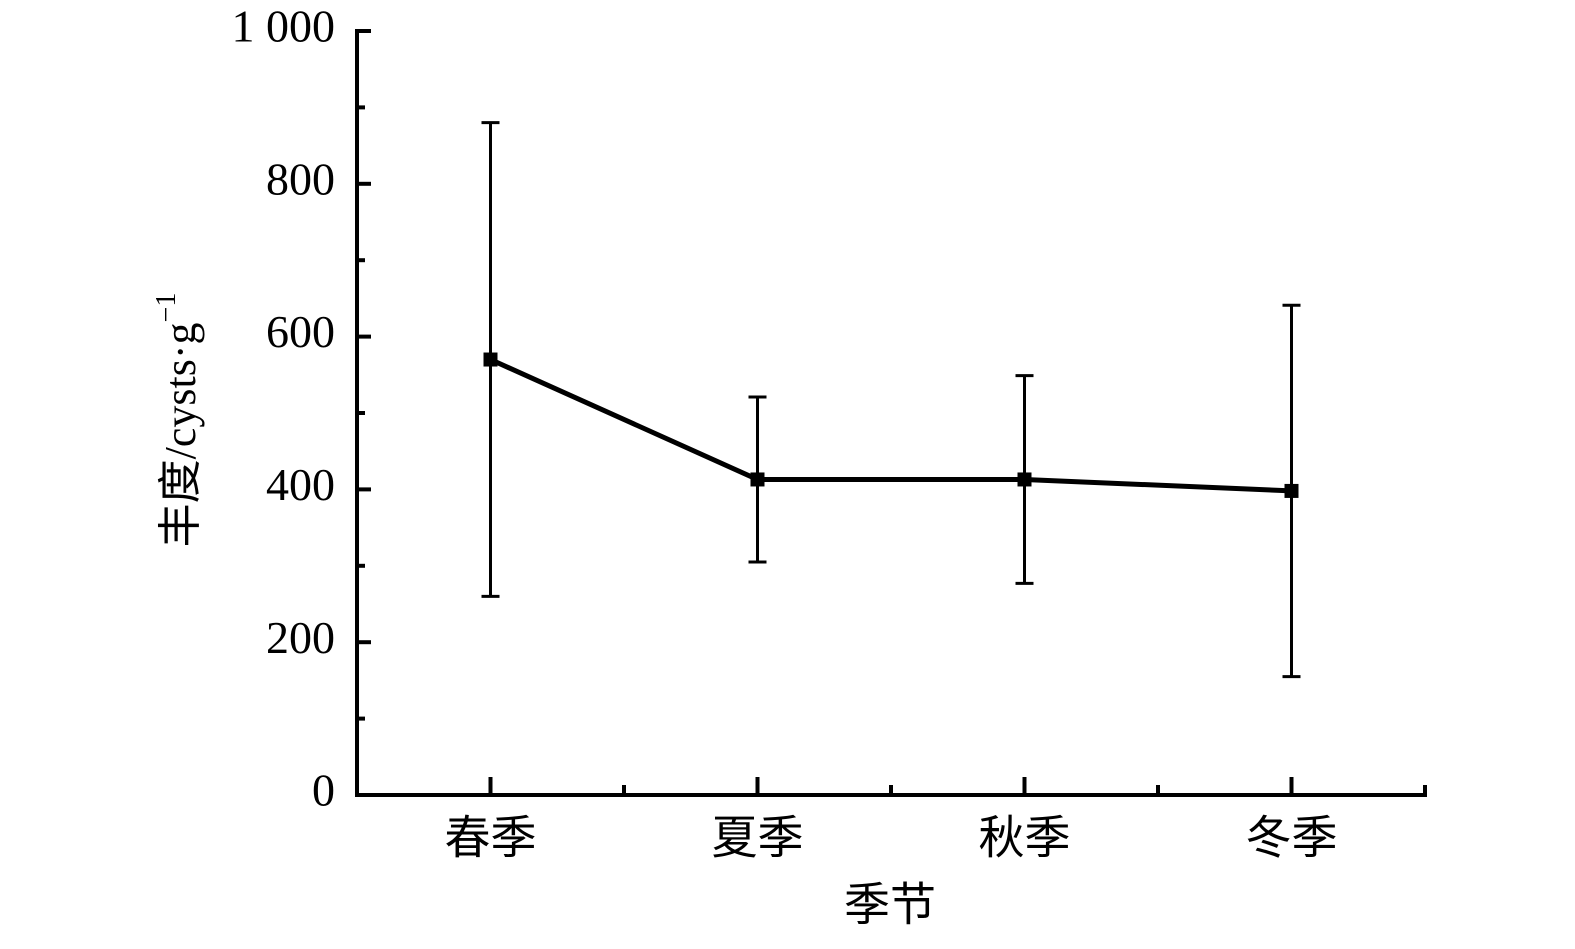  Describe the element at coordinates (890, 905) in the screenshot. I see `x-axis-label: 季节` at that location.